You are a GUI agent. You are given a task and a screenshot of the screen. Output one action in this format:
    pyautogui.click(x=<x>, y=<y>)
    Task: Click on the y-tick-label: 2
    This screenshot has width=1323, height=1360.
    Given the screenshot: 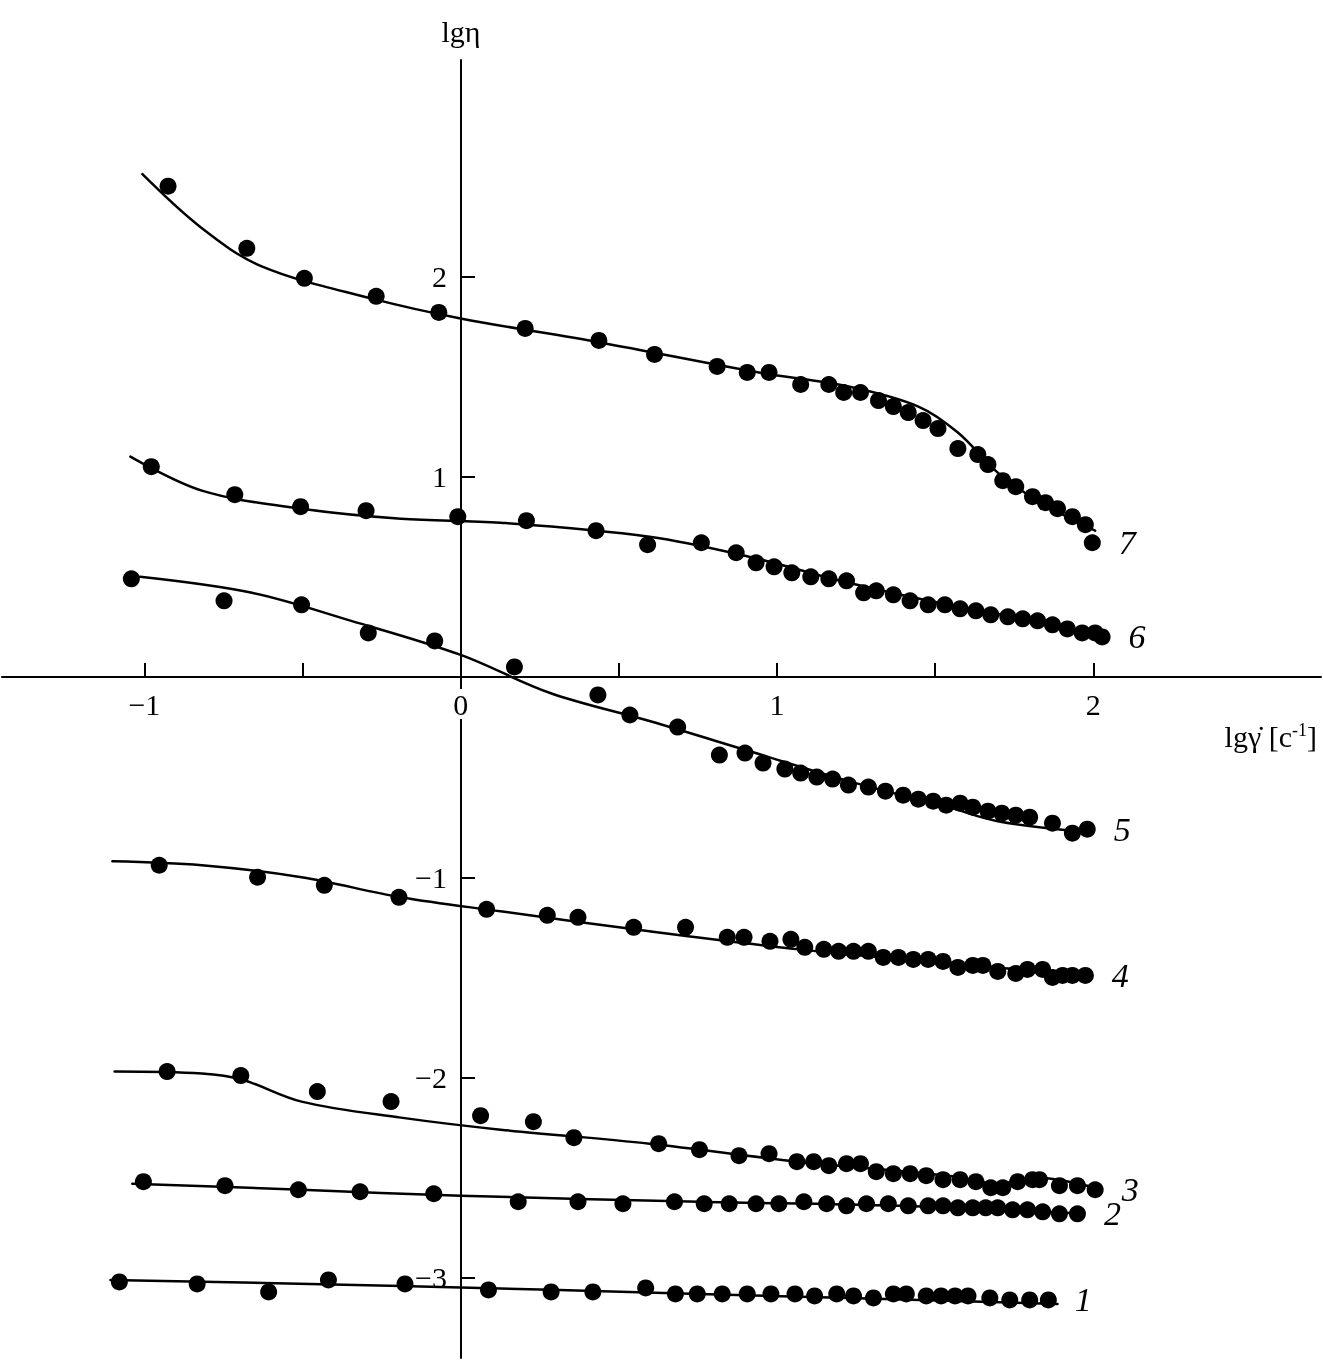 What is the action you would take?
    pyautogui.click(x=439, y=276)
    